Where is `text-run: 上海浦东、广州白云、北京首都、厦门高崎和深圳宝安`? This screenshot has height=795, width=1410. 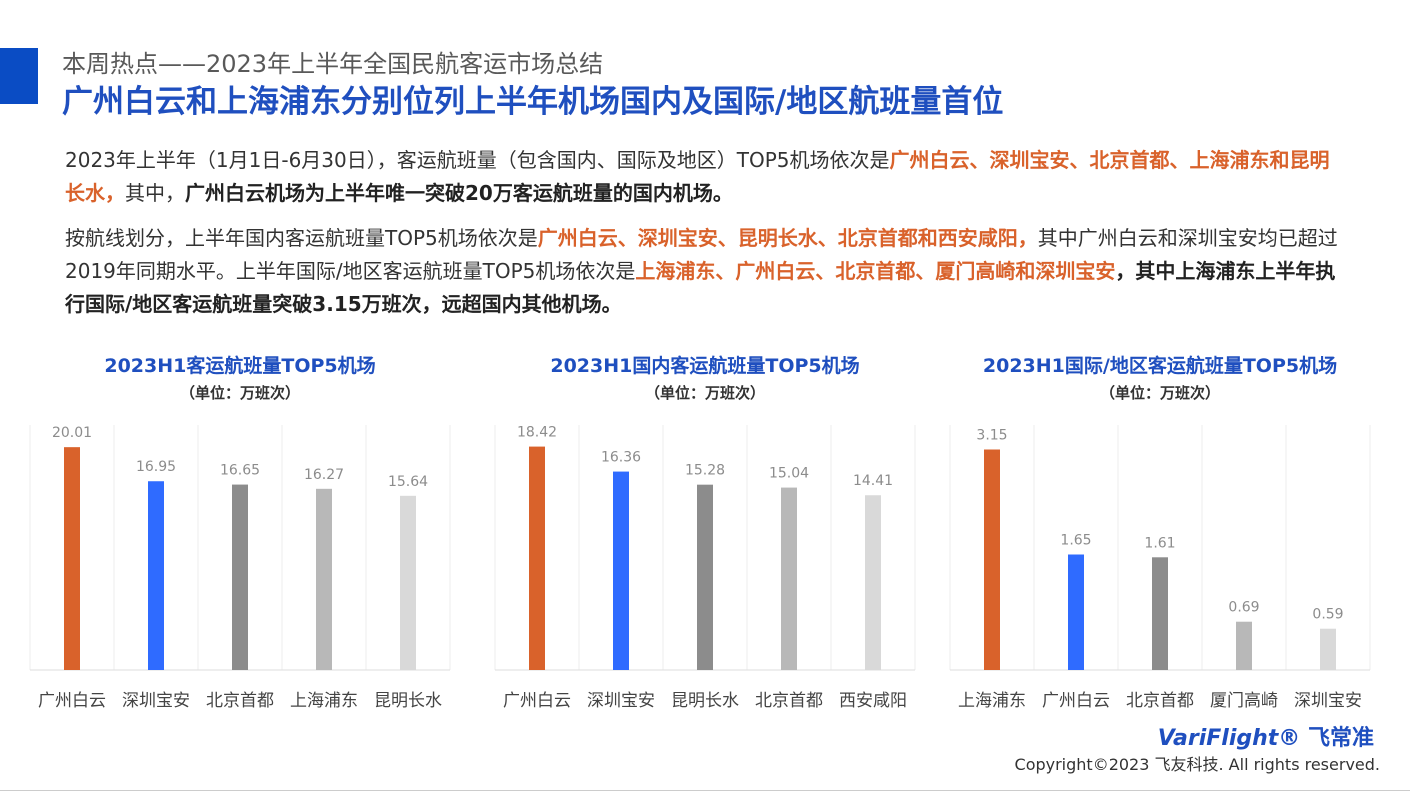 text-run: 上海浦东、广州白云、北京首都、厦门高崎和深圳宝安 is located at coordinates (875, 271).